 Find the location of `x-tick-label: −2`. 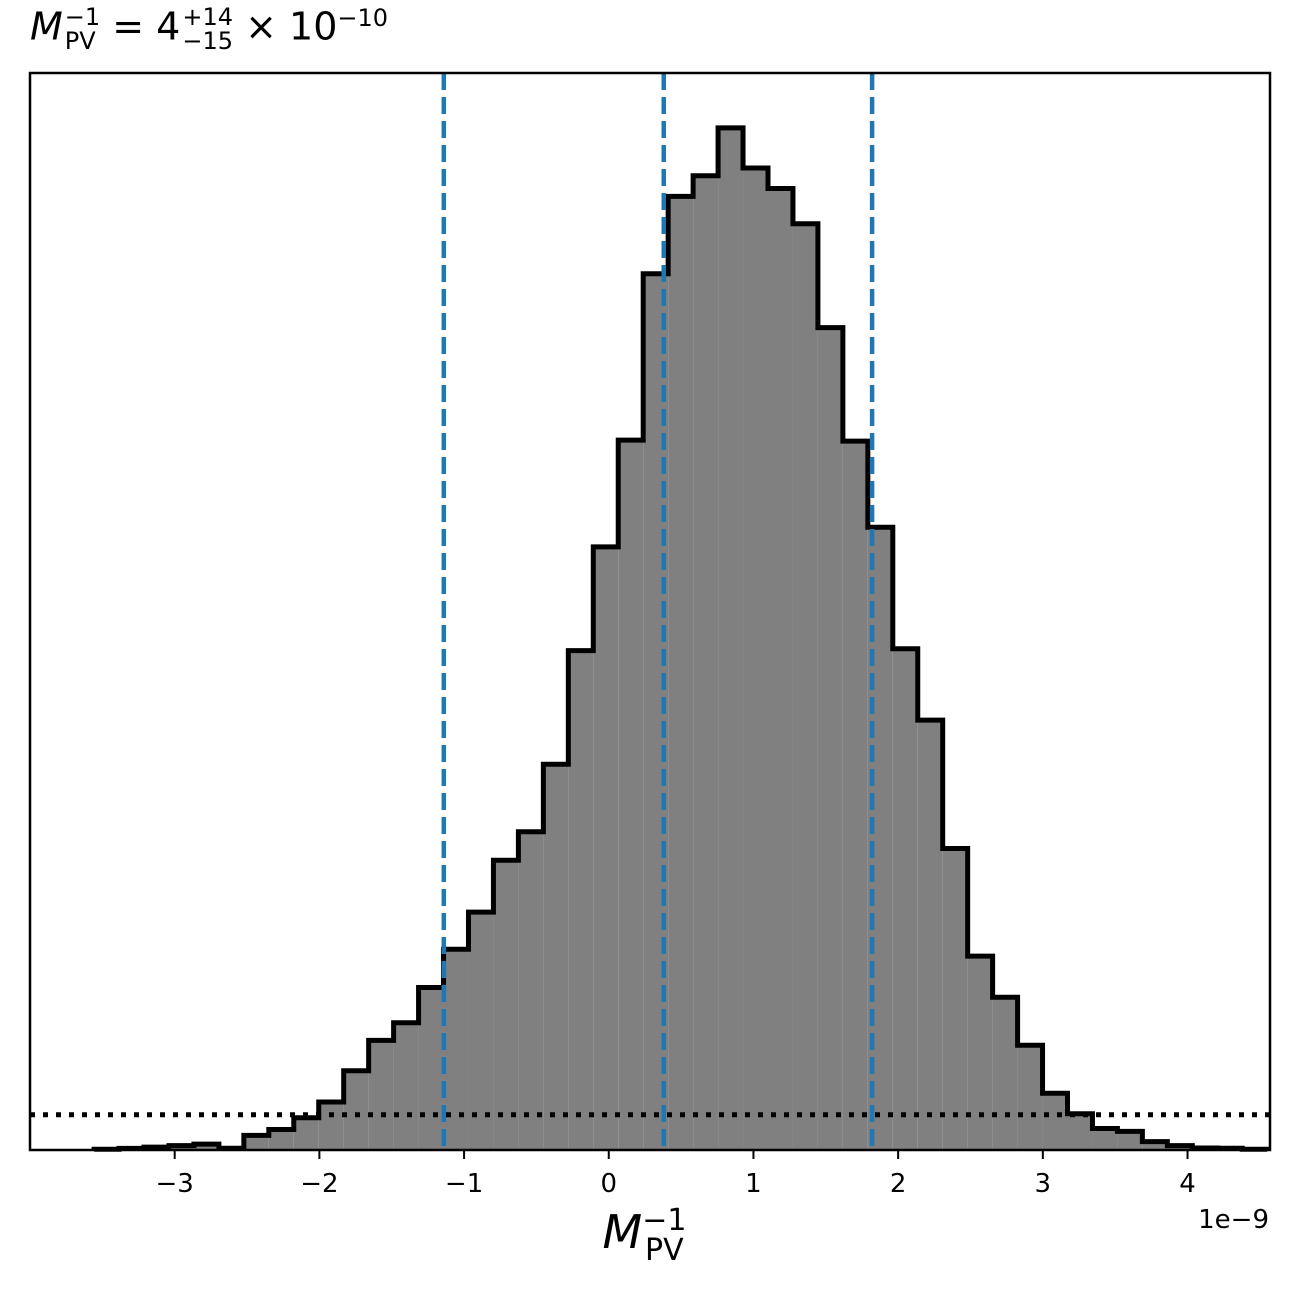

x-tick-label: −2 is located at coordinates (319, 1184).